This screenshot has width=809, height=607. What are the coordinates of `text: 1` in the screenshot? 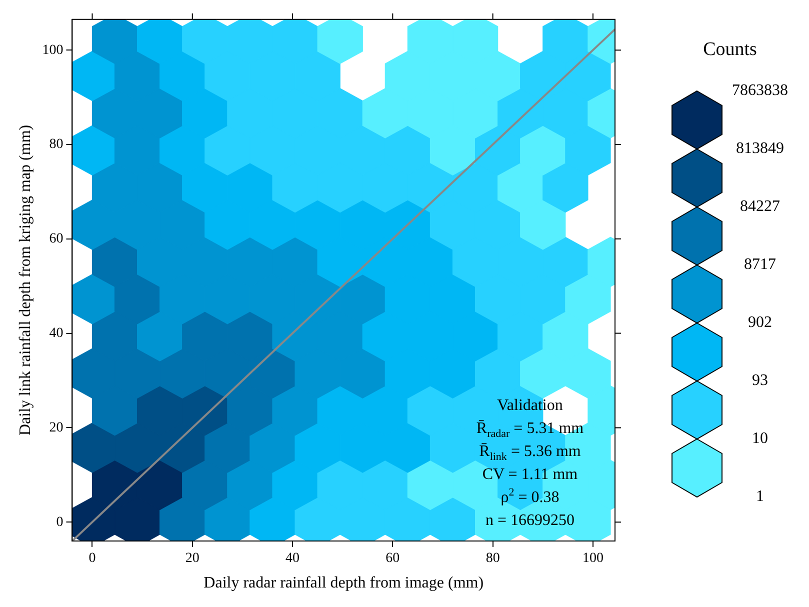 It's located at (760, 497).